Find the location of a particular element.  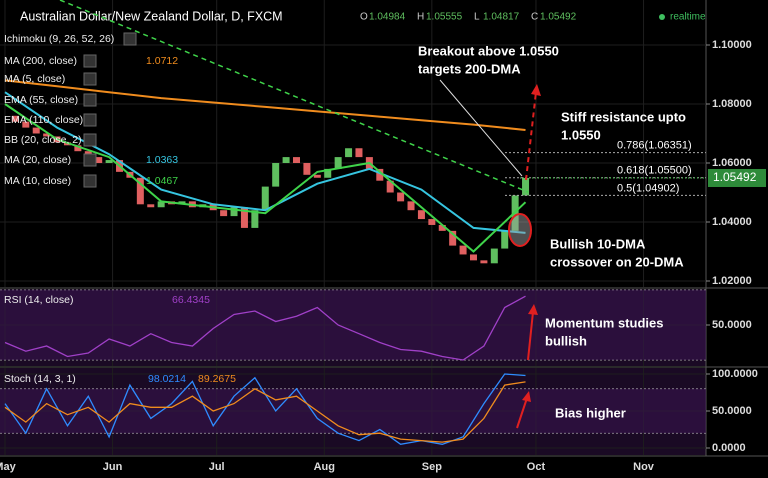

ohlc-value: 1.05555 is located at coordinates (444, 17).